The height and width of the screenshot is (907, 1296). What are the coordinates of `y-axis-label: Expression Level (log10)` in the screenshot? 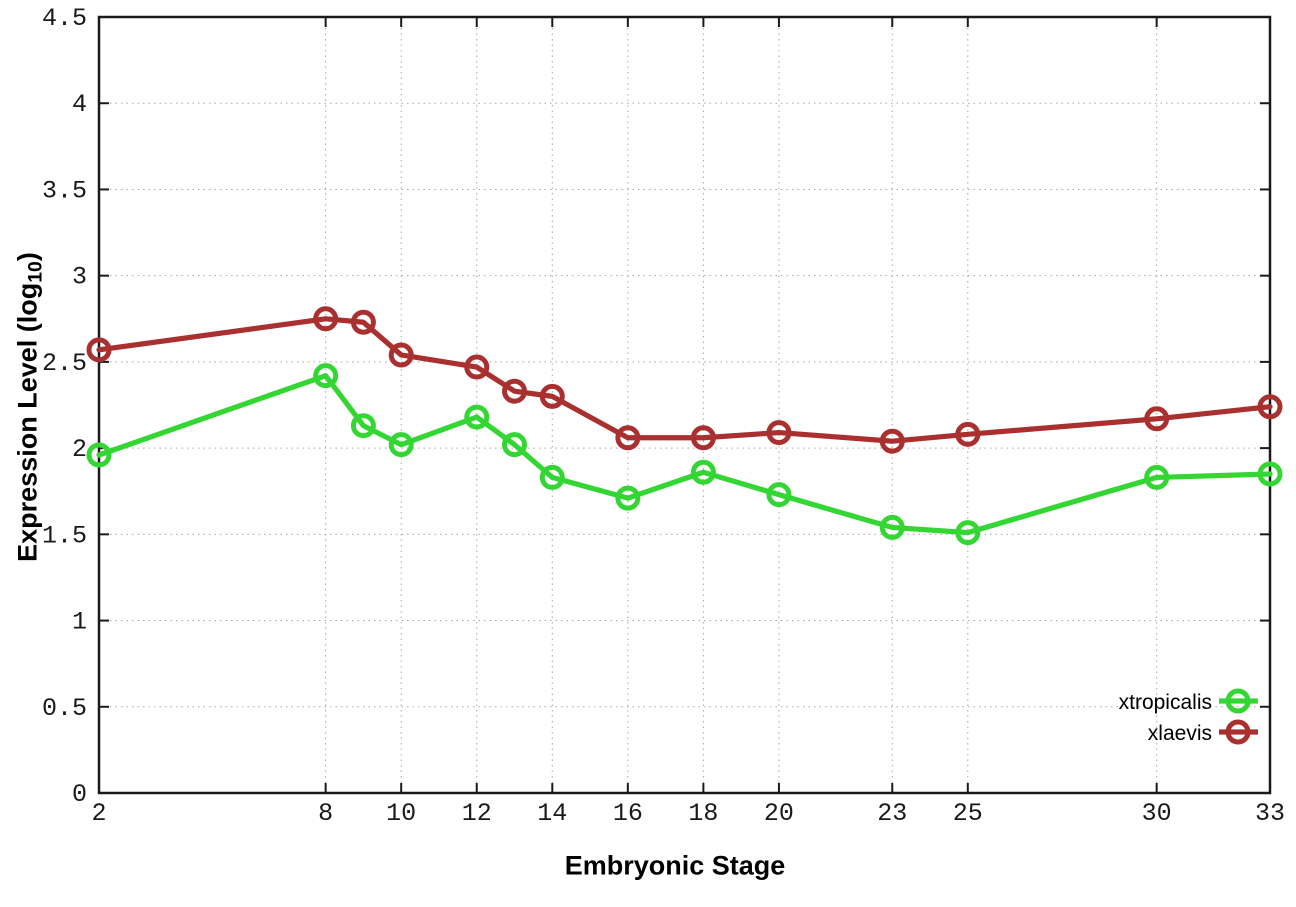 It's located at (30, 407).